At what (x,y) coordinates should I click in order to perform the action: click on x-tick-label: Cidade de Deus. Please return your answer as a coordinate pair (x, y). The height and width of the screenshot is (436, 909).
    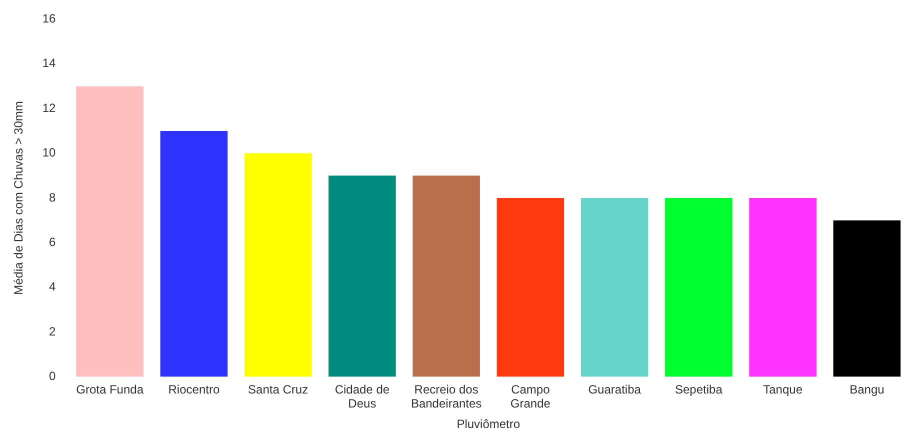
    Looking at the image, I should click on (362, 396).